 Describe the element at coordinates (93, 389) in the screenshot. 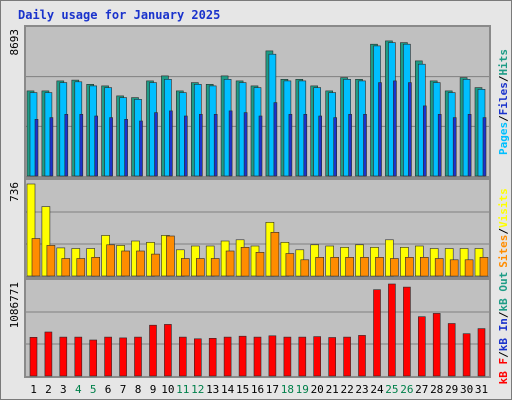

I see `day-label-5: 5` at that location.